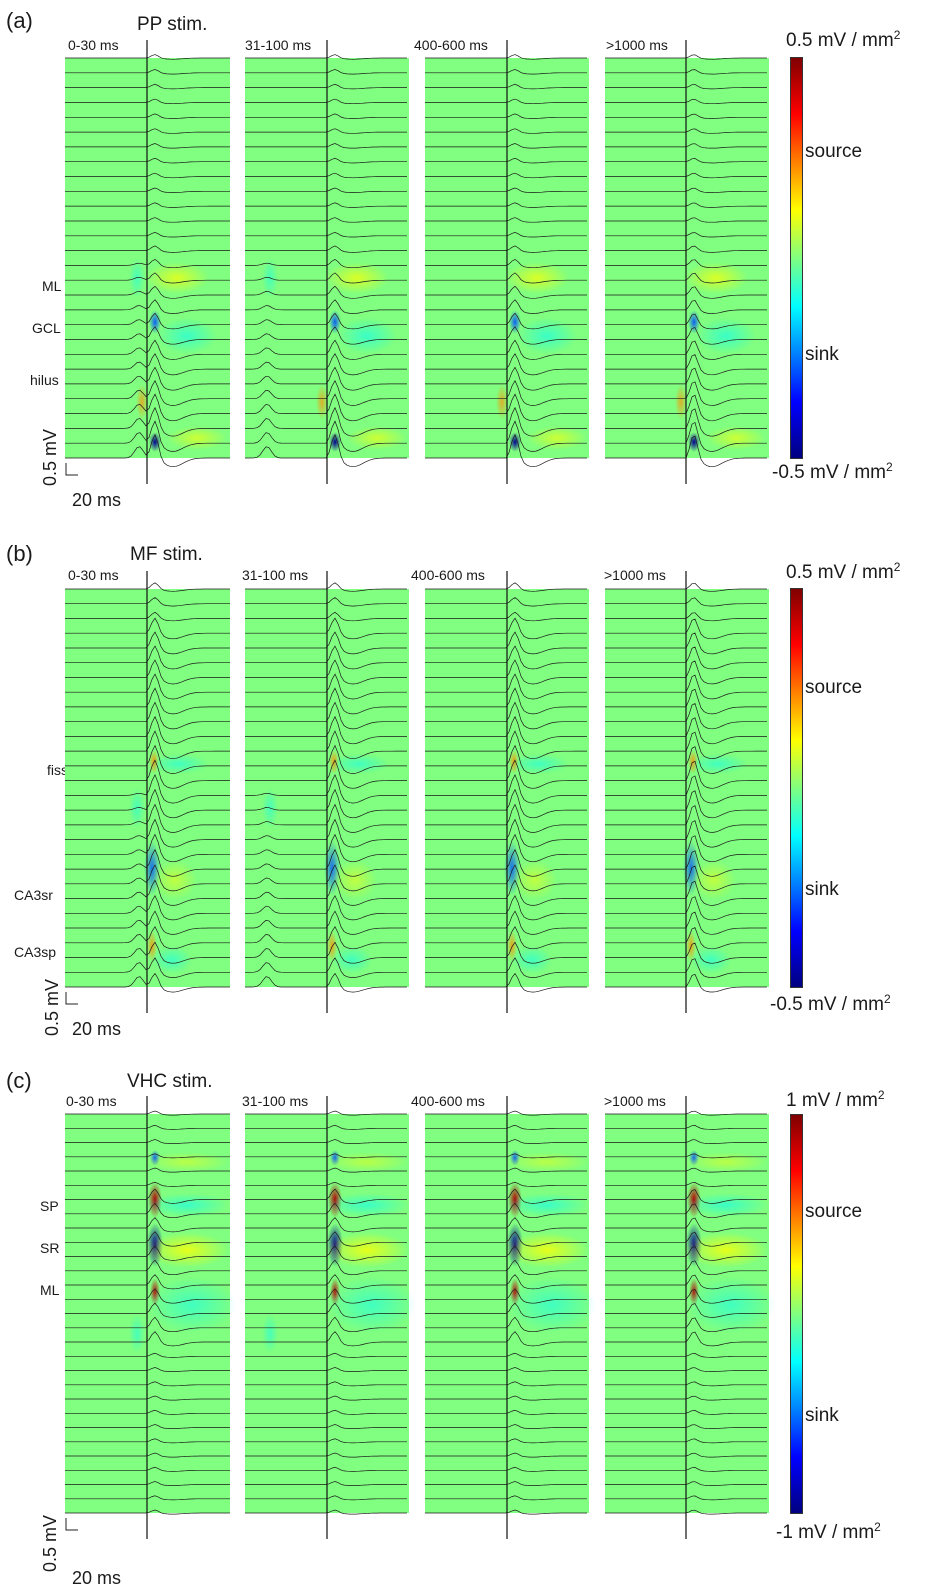 Image resolution: width=938 pixels, height=1593 pixels. Describe the element at coordinates (49, 1206) in the screenshot. I see `layer-label: SP` at that location.